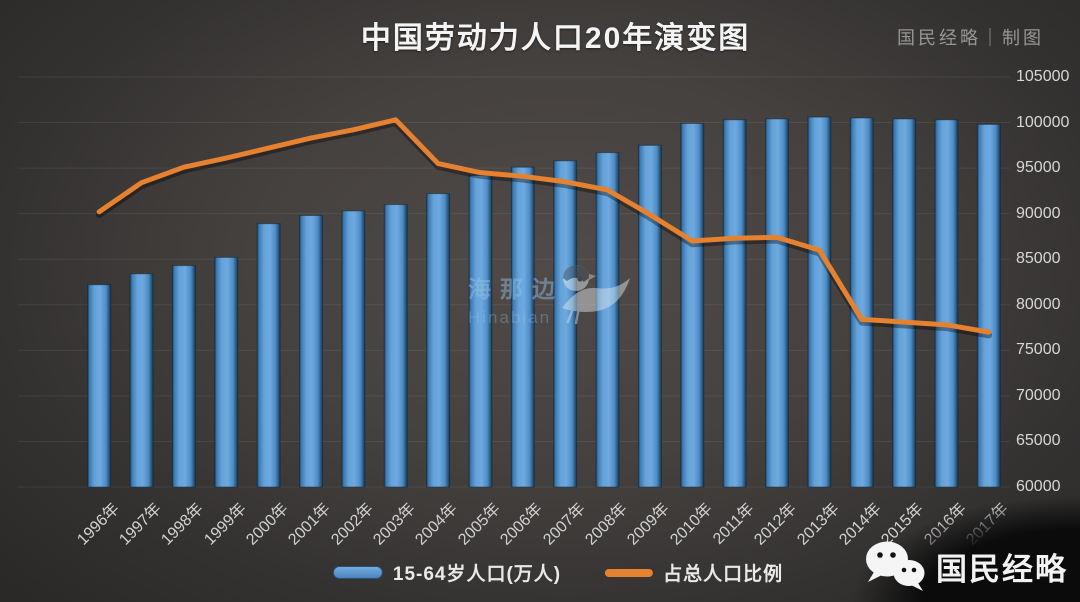  I want to click on line-series-swatch, so click(629, 572).